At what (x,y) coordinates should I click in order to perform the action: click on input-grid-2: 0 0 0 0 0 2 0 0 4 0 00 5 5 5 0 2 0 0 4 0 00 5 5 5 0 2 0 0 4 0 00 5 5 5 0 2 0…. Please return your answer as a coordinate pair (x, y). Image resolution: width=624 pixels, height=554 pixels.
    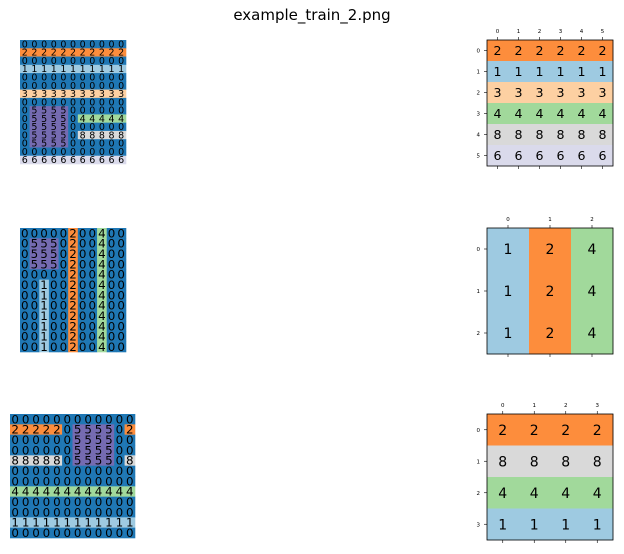
    Looking at the image, I should click on (73, 290).